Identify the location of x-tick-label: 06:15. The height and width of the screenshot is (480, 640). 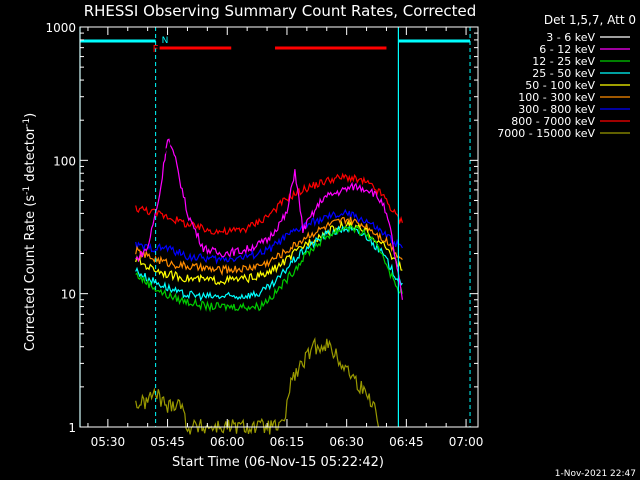
(287, 442).